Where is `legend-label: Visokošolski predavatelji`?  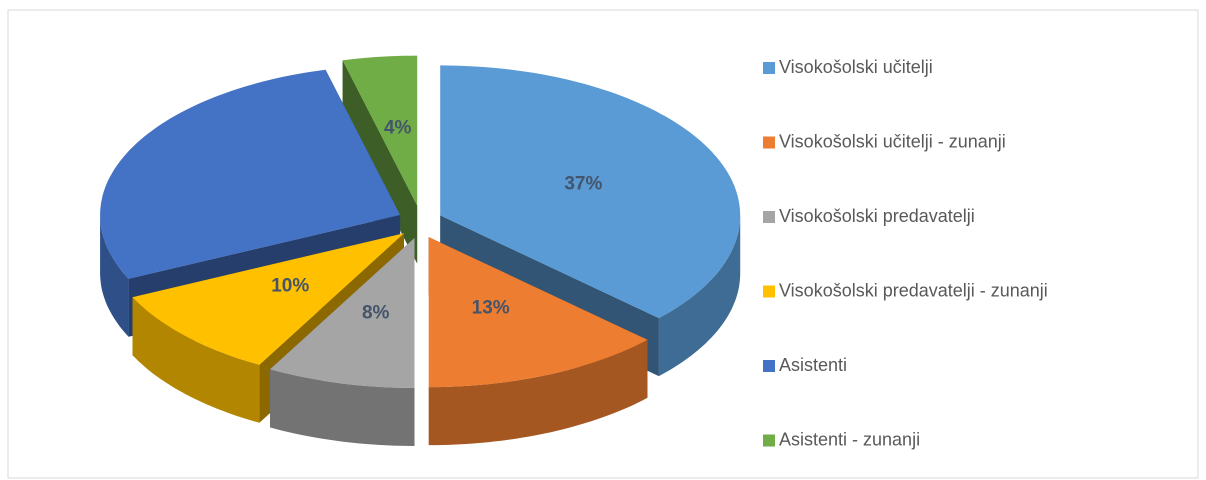 legend-label: Visokošolski predavatelji is located at coordinates (877, 216).